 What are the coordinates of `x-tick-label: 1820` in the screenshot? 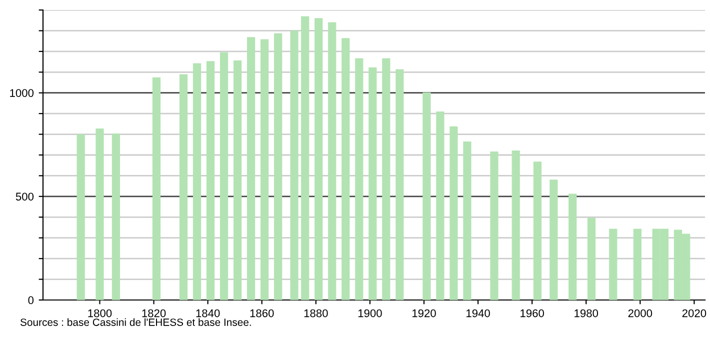 It's located at (154, 313).